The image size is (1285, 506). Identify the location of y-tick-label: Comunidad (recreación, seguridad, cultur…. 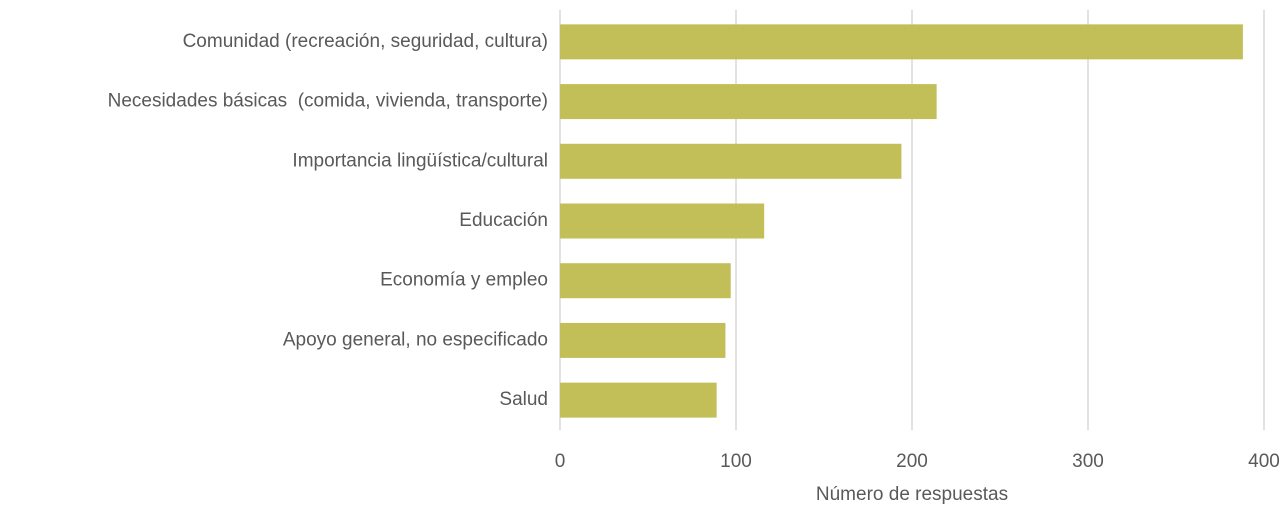
(365, 41).